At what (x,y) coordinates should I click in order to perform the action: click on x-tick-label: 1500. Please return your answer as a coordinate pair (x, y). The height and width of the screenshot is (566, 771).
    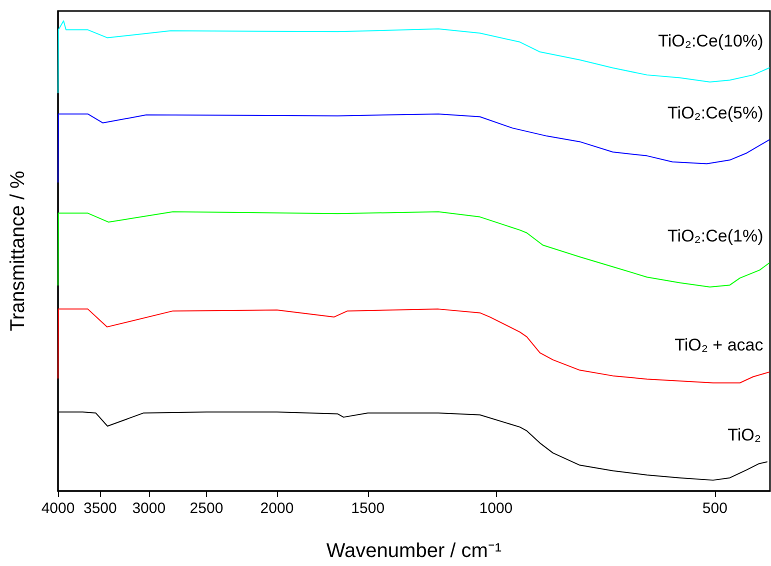
    Looking at the image, I should click on (368, 508).